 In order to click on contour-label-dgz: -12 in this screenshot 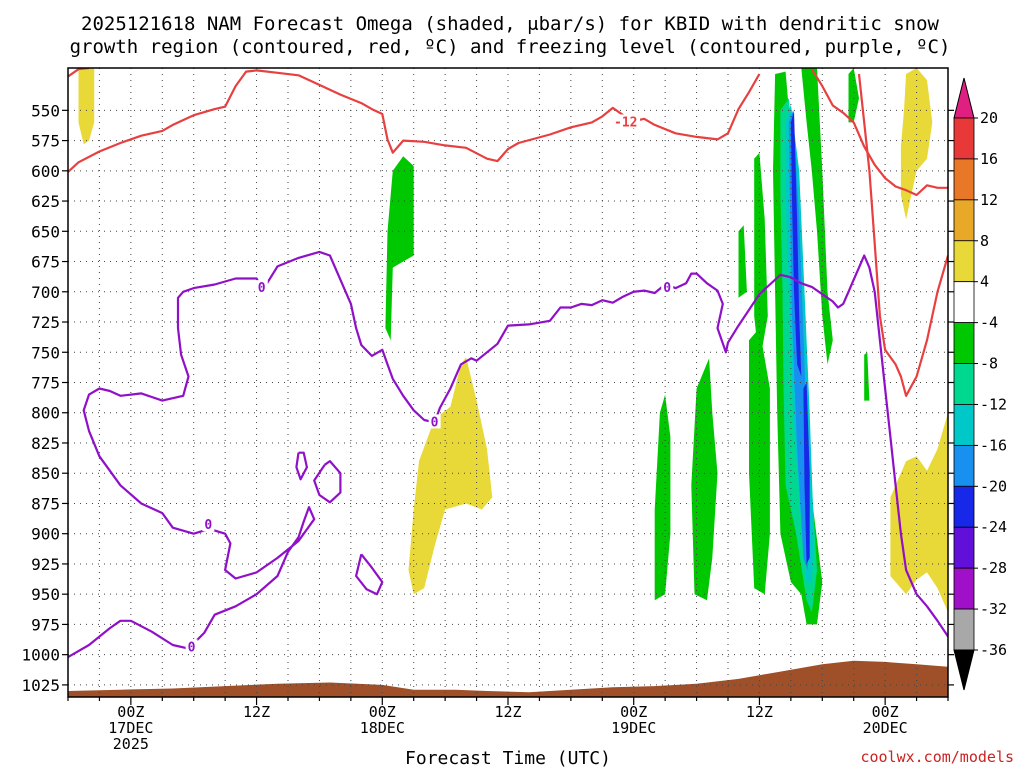, I will do `click(625, 122)`.